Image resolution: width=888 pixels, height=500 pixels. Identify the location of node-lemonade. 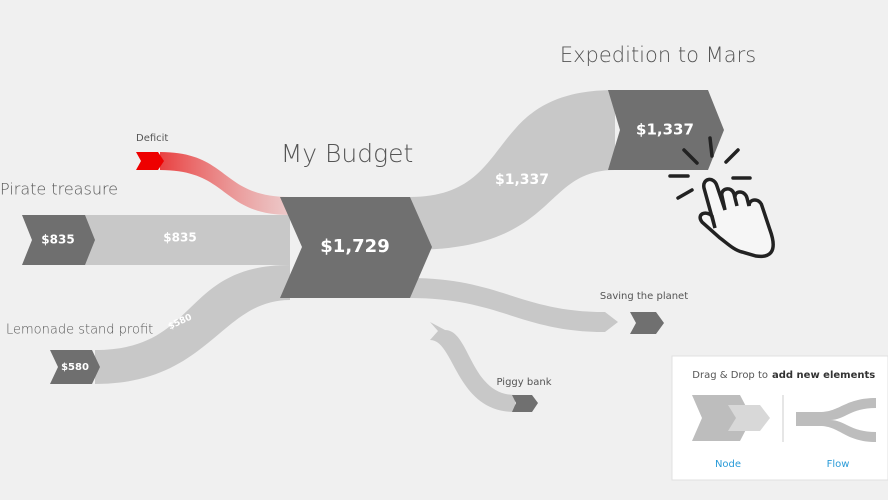
(75, 367).